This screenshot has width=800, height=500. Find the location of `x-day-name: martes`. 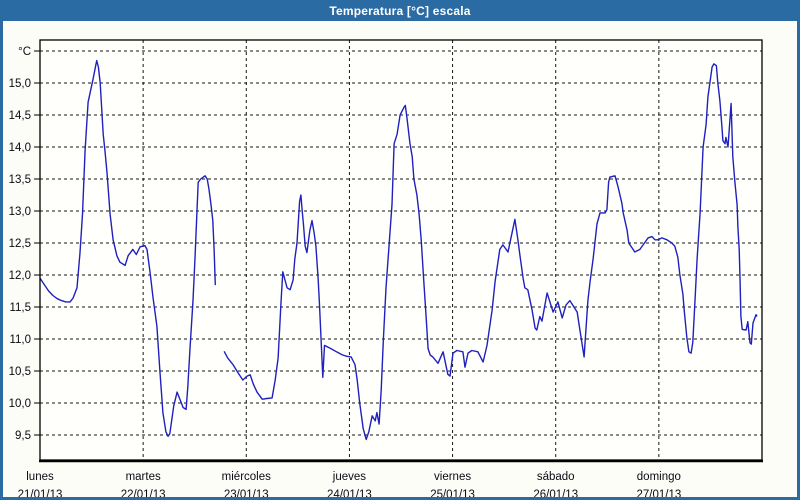

x-day-name: martes is located at coordinates (143, 477).